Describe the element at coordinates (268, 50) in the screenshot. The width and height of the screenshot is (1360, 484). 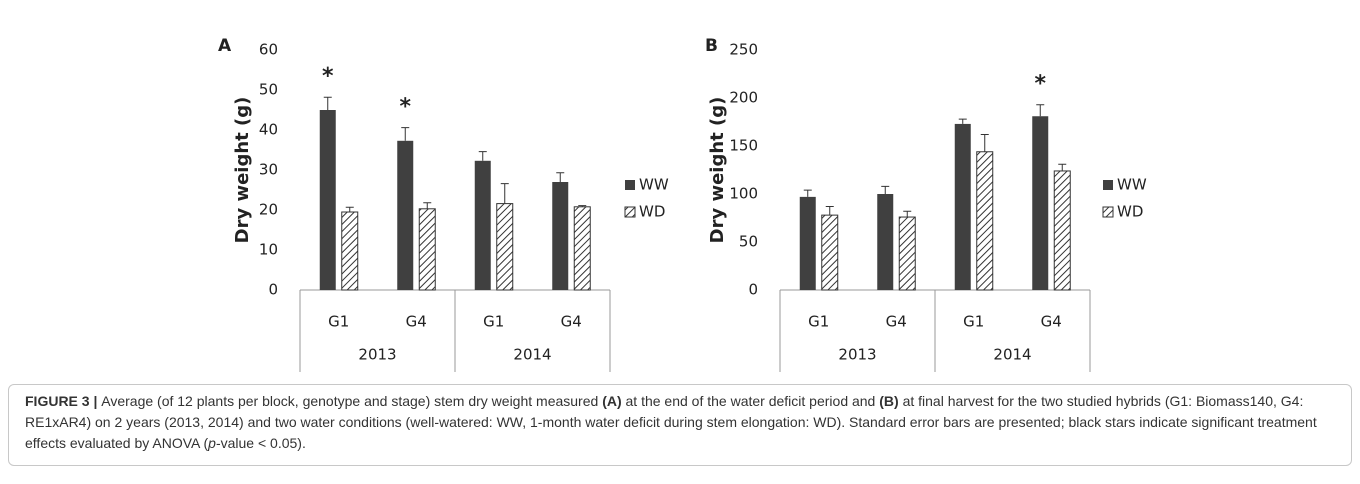
I see `y-tick-label: 60` at that location.